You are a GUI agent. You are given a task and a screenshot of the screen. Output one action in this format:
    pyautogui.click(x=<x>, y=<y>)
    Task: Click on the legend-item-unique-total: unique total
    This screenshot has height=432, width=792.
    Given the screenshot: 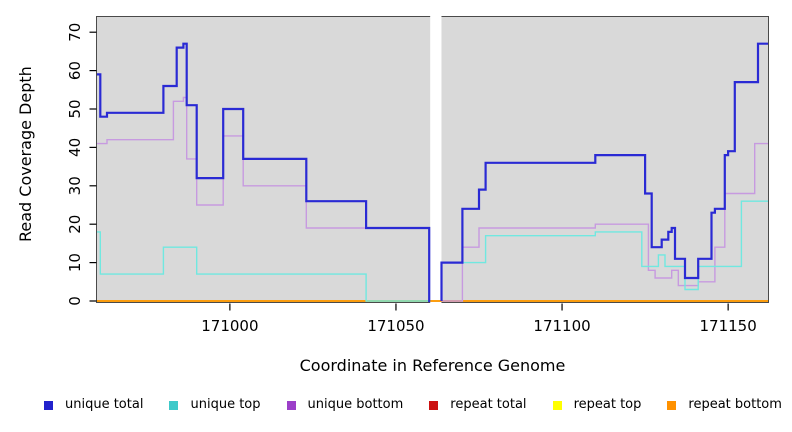 What is the action you would take?
    pyautogui.click(x=93, y=405)
    